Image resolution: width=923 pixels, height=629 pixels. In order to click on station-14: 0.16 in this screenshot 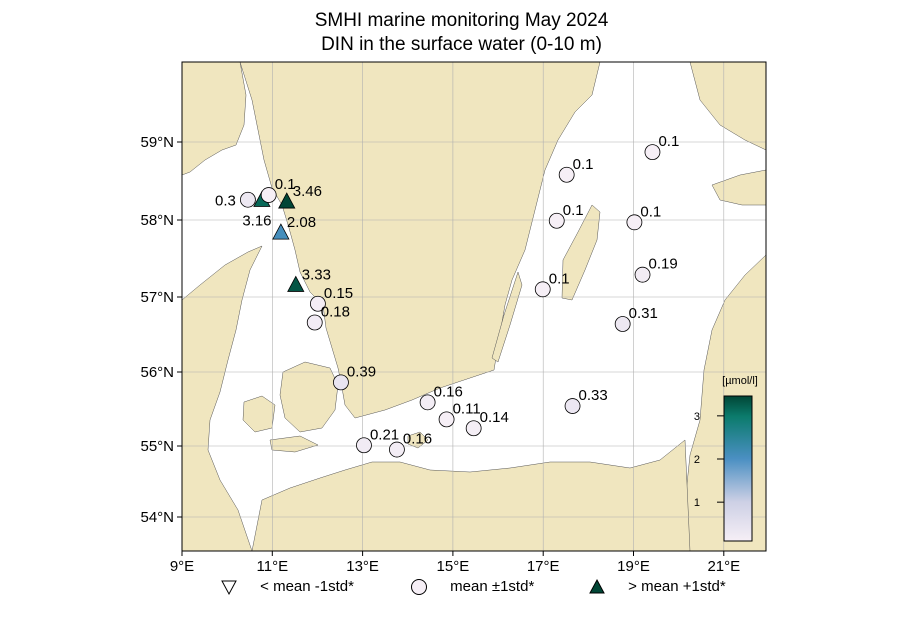, I will do `click(410, 444)`.